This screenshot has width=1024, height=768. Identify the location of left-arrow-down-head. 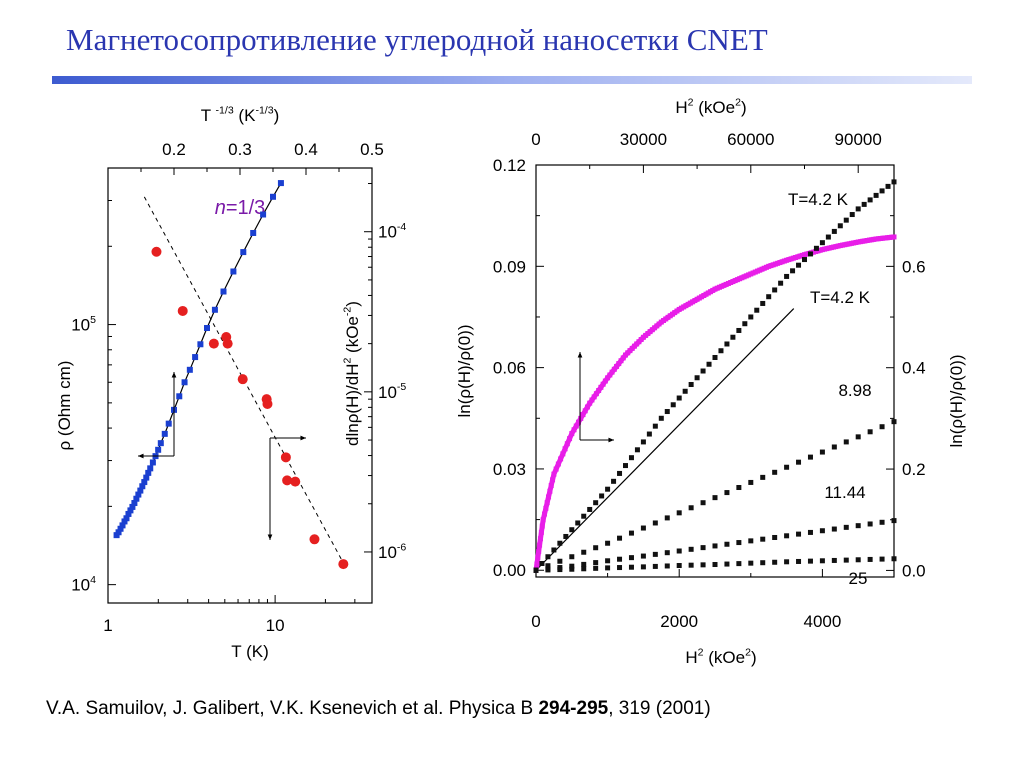
(270, 537).